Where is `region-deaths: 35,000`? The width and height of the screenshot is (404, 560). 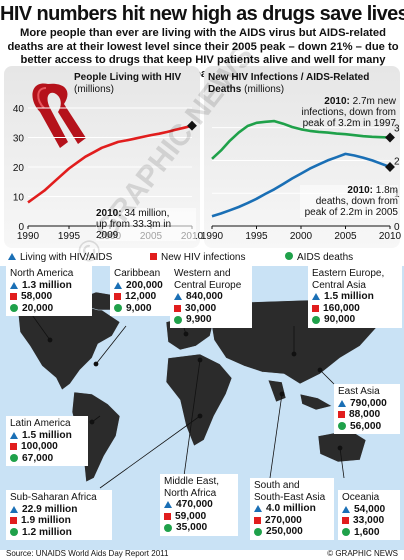 region-deaths: 35,000 is located at coordinates (192, 527).